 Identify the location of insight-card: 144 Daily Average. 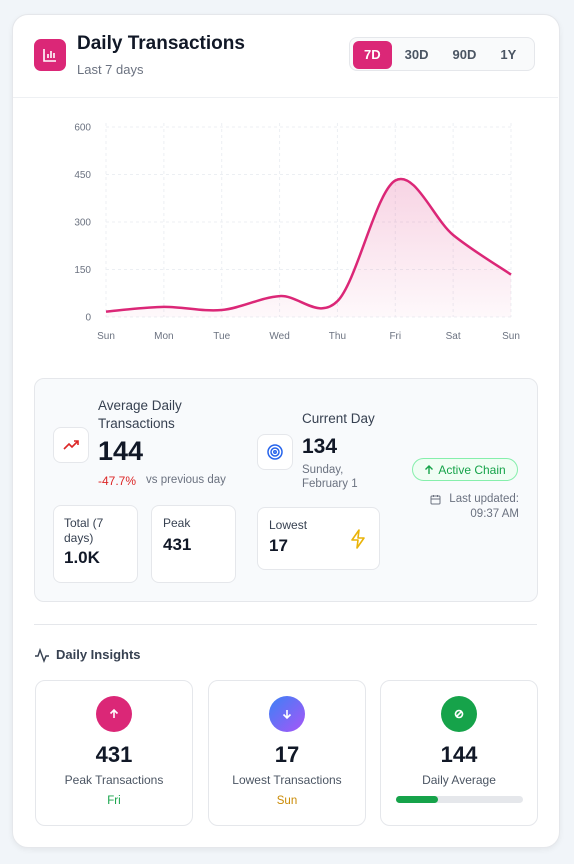
(459, 753).